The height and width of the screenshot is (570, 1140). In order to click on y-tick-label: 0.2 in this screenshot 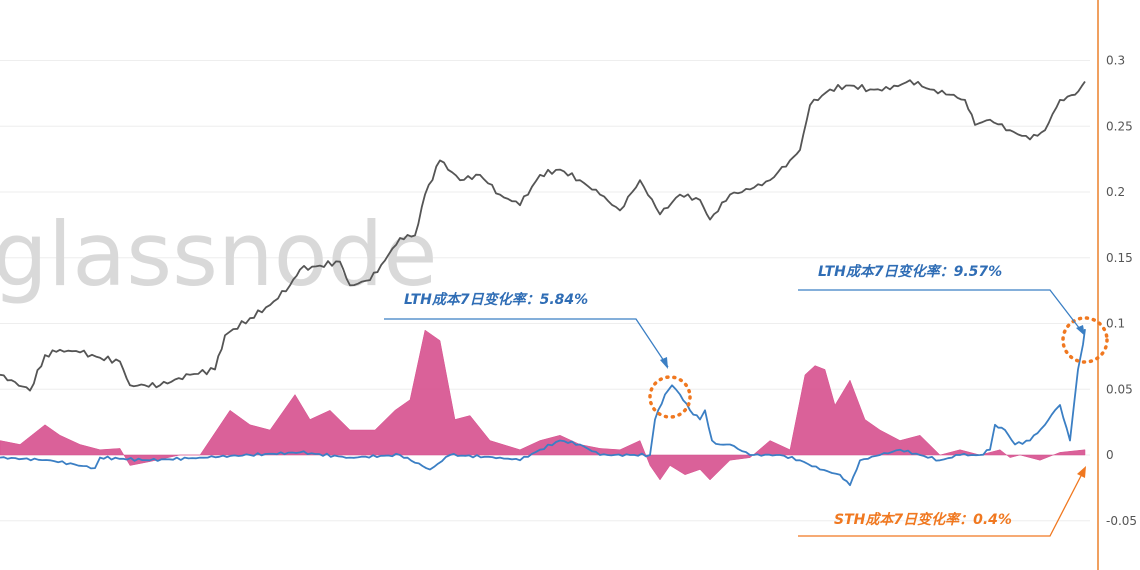, I will do `click(1115, 192)`.